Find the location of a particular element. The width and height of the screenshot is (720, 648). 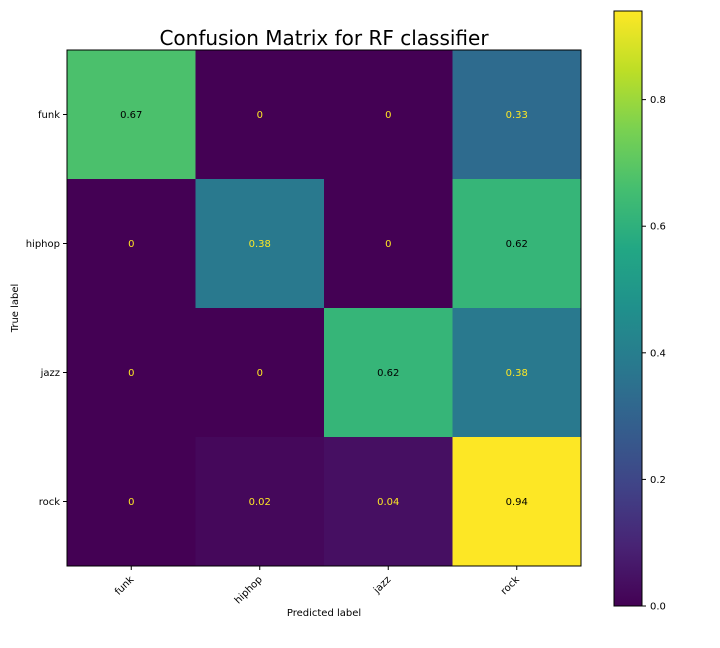

cell-value-label: 0.33 is located at coordinates (517, 115).